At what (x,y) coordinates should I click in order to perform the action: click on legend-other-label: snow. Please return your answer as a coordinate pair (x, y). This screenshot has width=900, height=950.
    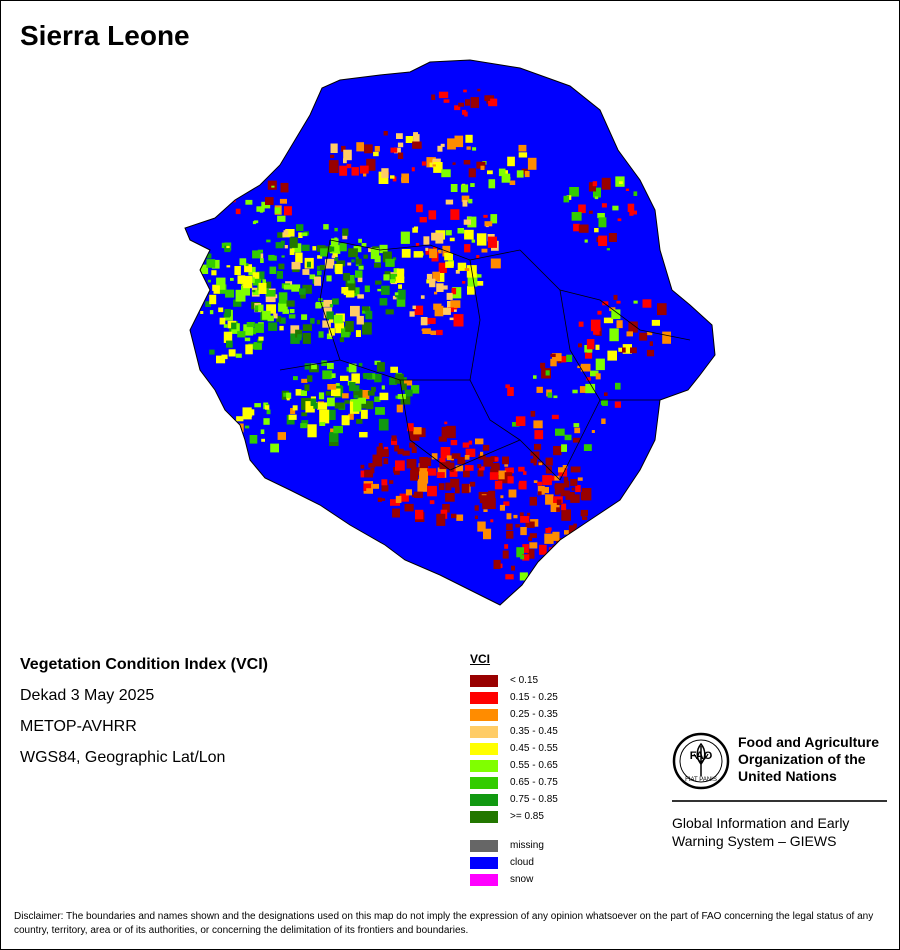
    Looking at the image, I should click on (522, 879).